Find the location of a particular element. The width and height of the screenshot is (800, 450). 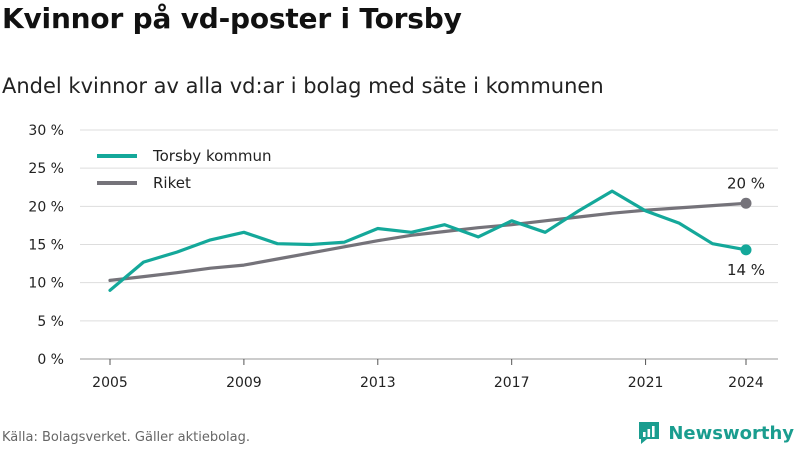

legend-label: Torsby kommun is located at coordinates (212, 156).